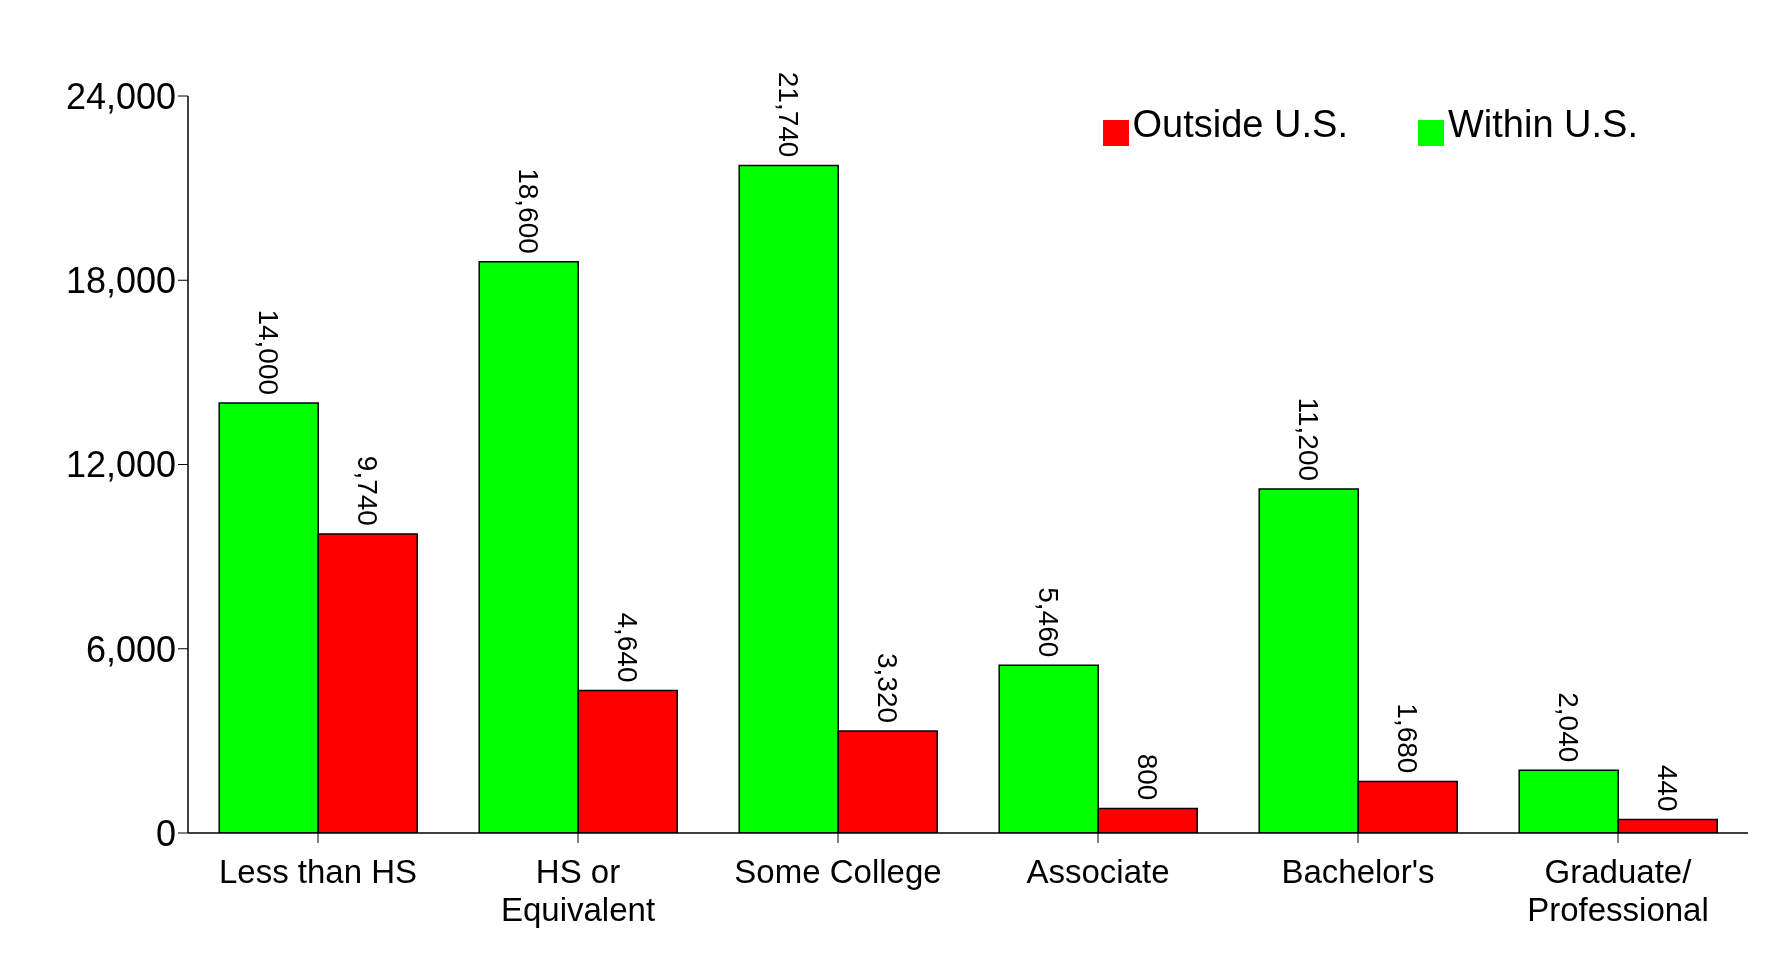 The image size is (1776, 961). I want to click on data-label: 21,740, so click(789, 114).